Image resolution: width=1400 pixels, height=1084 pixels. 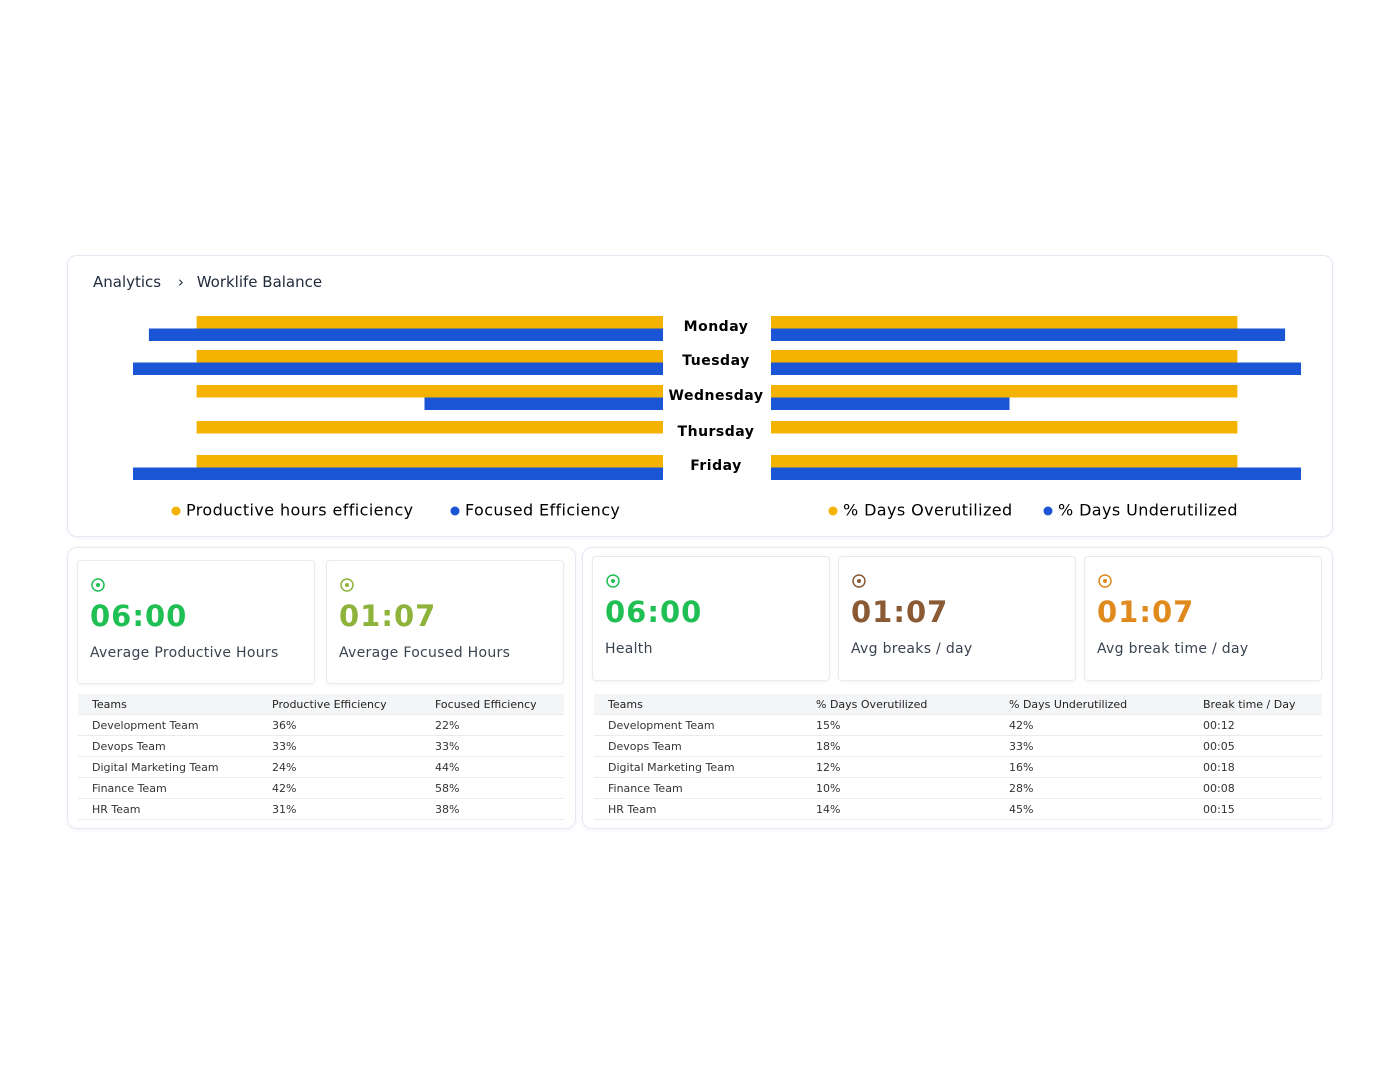 What do you see at coordinates (958, 746) in the screenshot?
I see `table-row: Devops Team 18% 33% 00:05` at bounding box center [958, 746].